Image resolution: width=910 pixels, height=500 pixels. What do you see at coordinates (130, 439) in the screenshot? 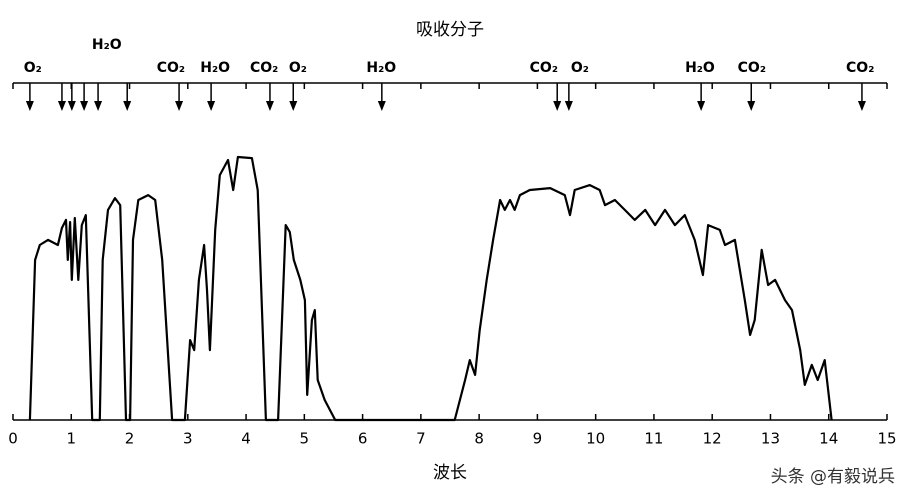
I see `x-tick-label: 2` at bounding box center [130, 439].